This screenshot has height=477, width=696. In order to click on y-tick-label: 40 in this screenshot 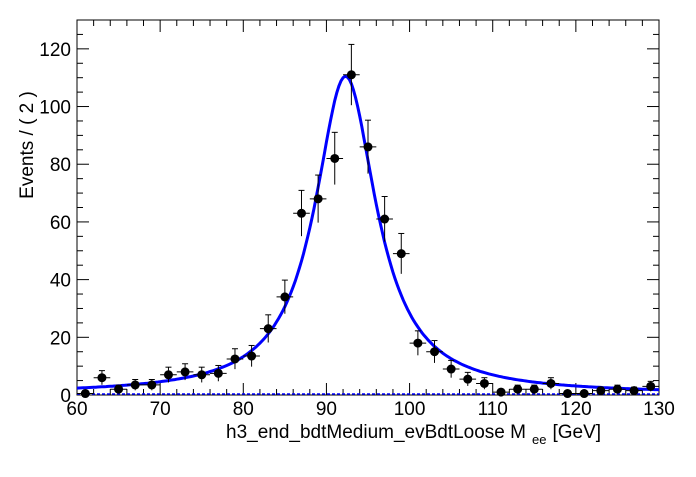, I will do `click(60, 281)`.